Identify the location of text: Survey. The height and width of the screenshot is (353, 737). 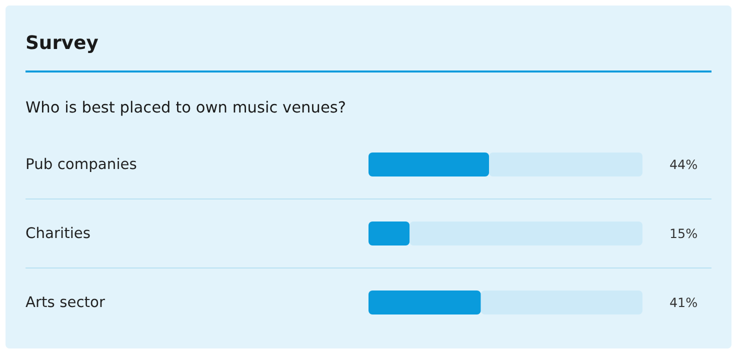
(62, 43).